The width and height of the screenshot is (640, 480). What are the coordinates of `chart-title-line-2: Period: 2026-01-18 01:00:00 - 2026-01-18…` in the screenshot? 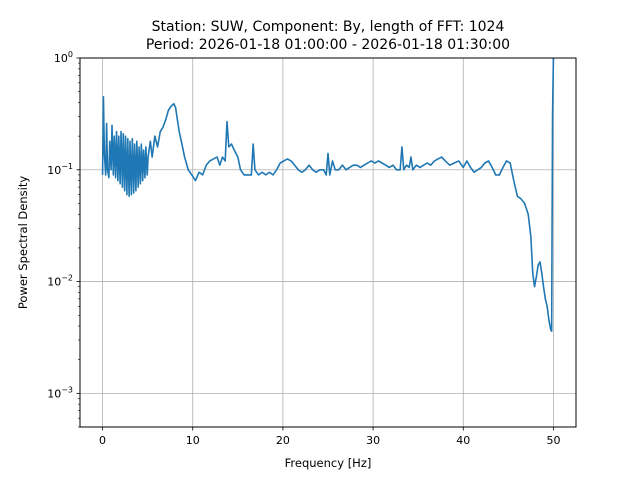 It's located at (328, 45).